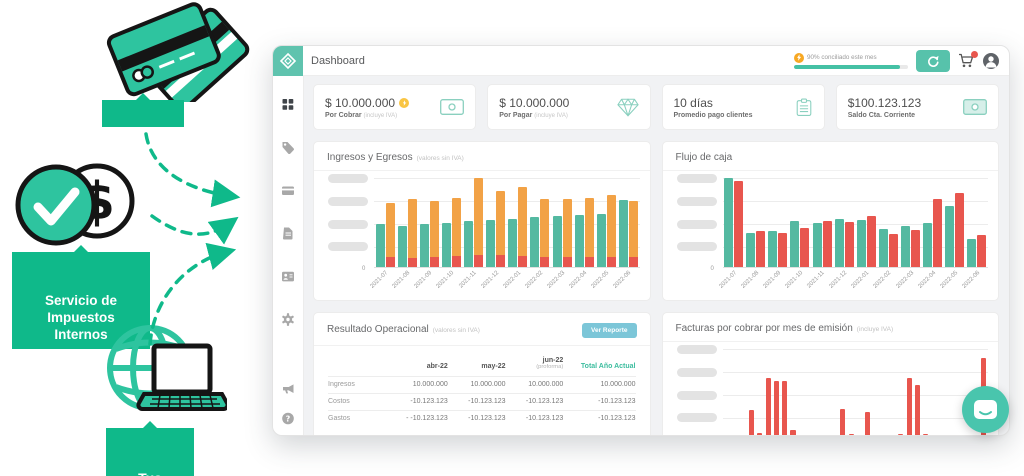 This screenshot has width=1024, height=476. What do you see at coordinates (968, 59) in the screenshot?
I see `cart-button` at bounding box center [968, 59].